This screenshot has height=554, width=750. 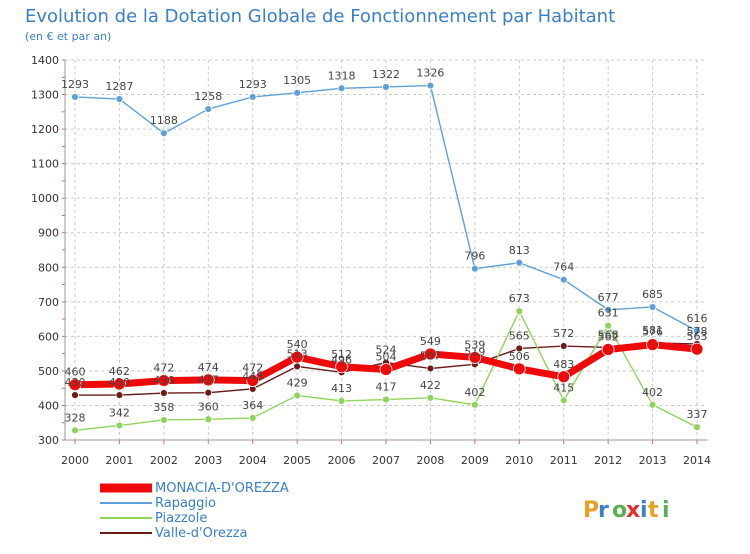 What do you see at coordinates (386, 387) in the screenshot?
I see `data-label: 417` at bounding box center [386, 387].